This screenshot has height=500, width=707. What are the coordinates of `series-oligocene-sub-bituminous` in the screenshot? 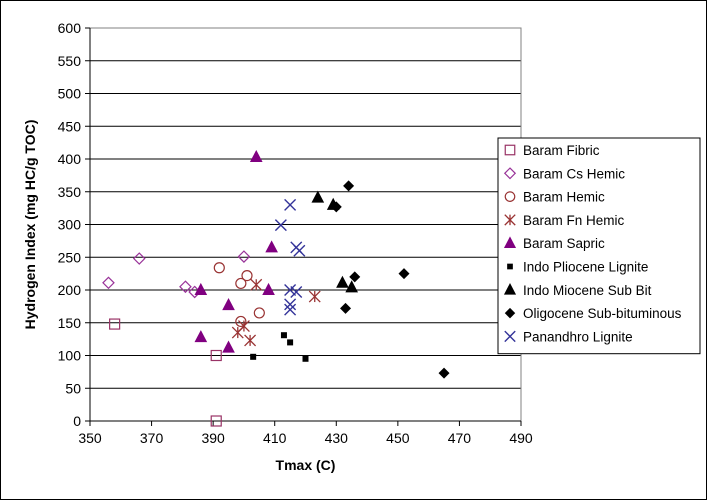 It's located at (390, 279).